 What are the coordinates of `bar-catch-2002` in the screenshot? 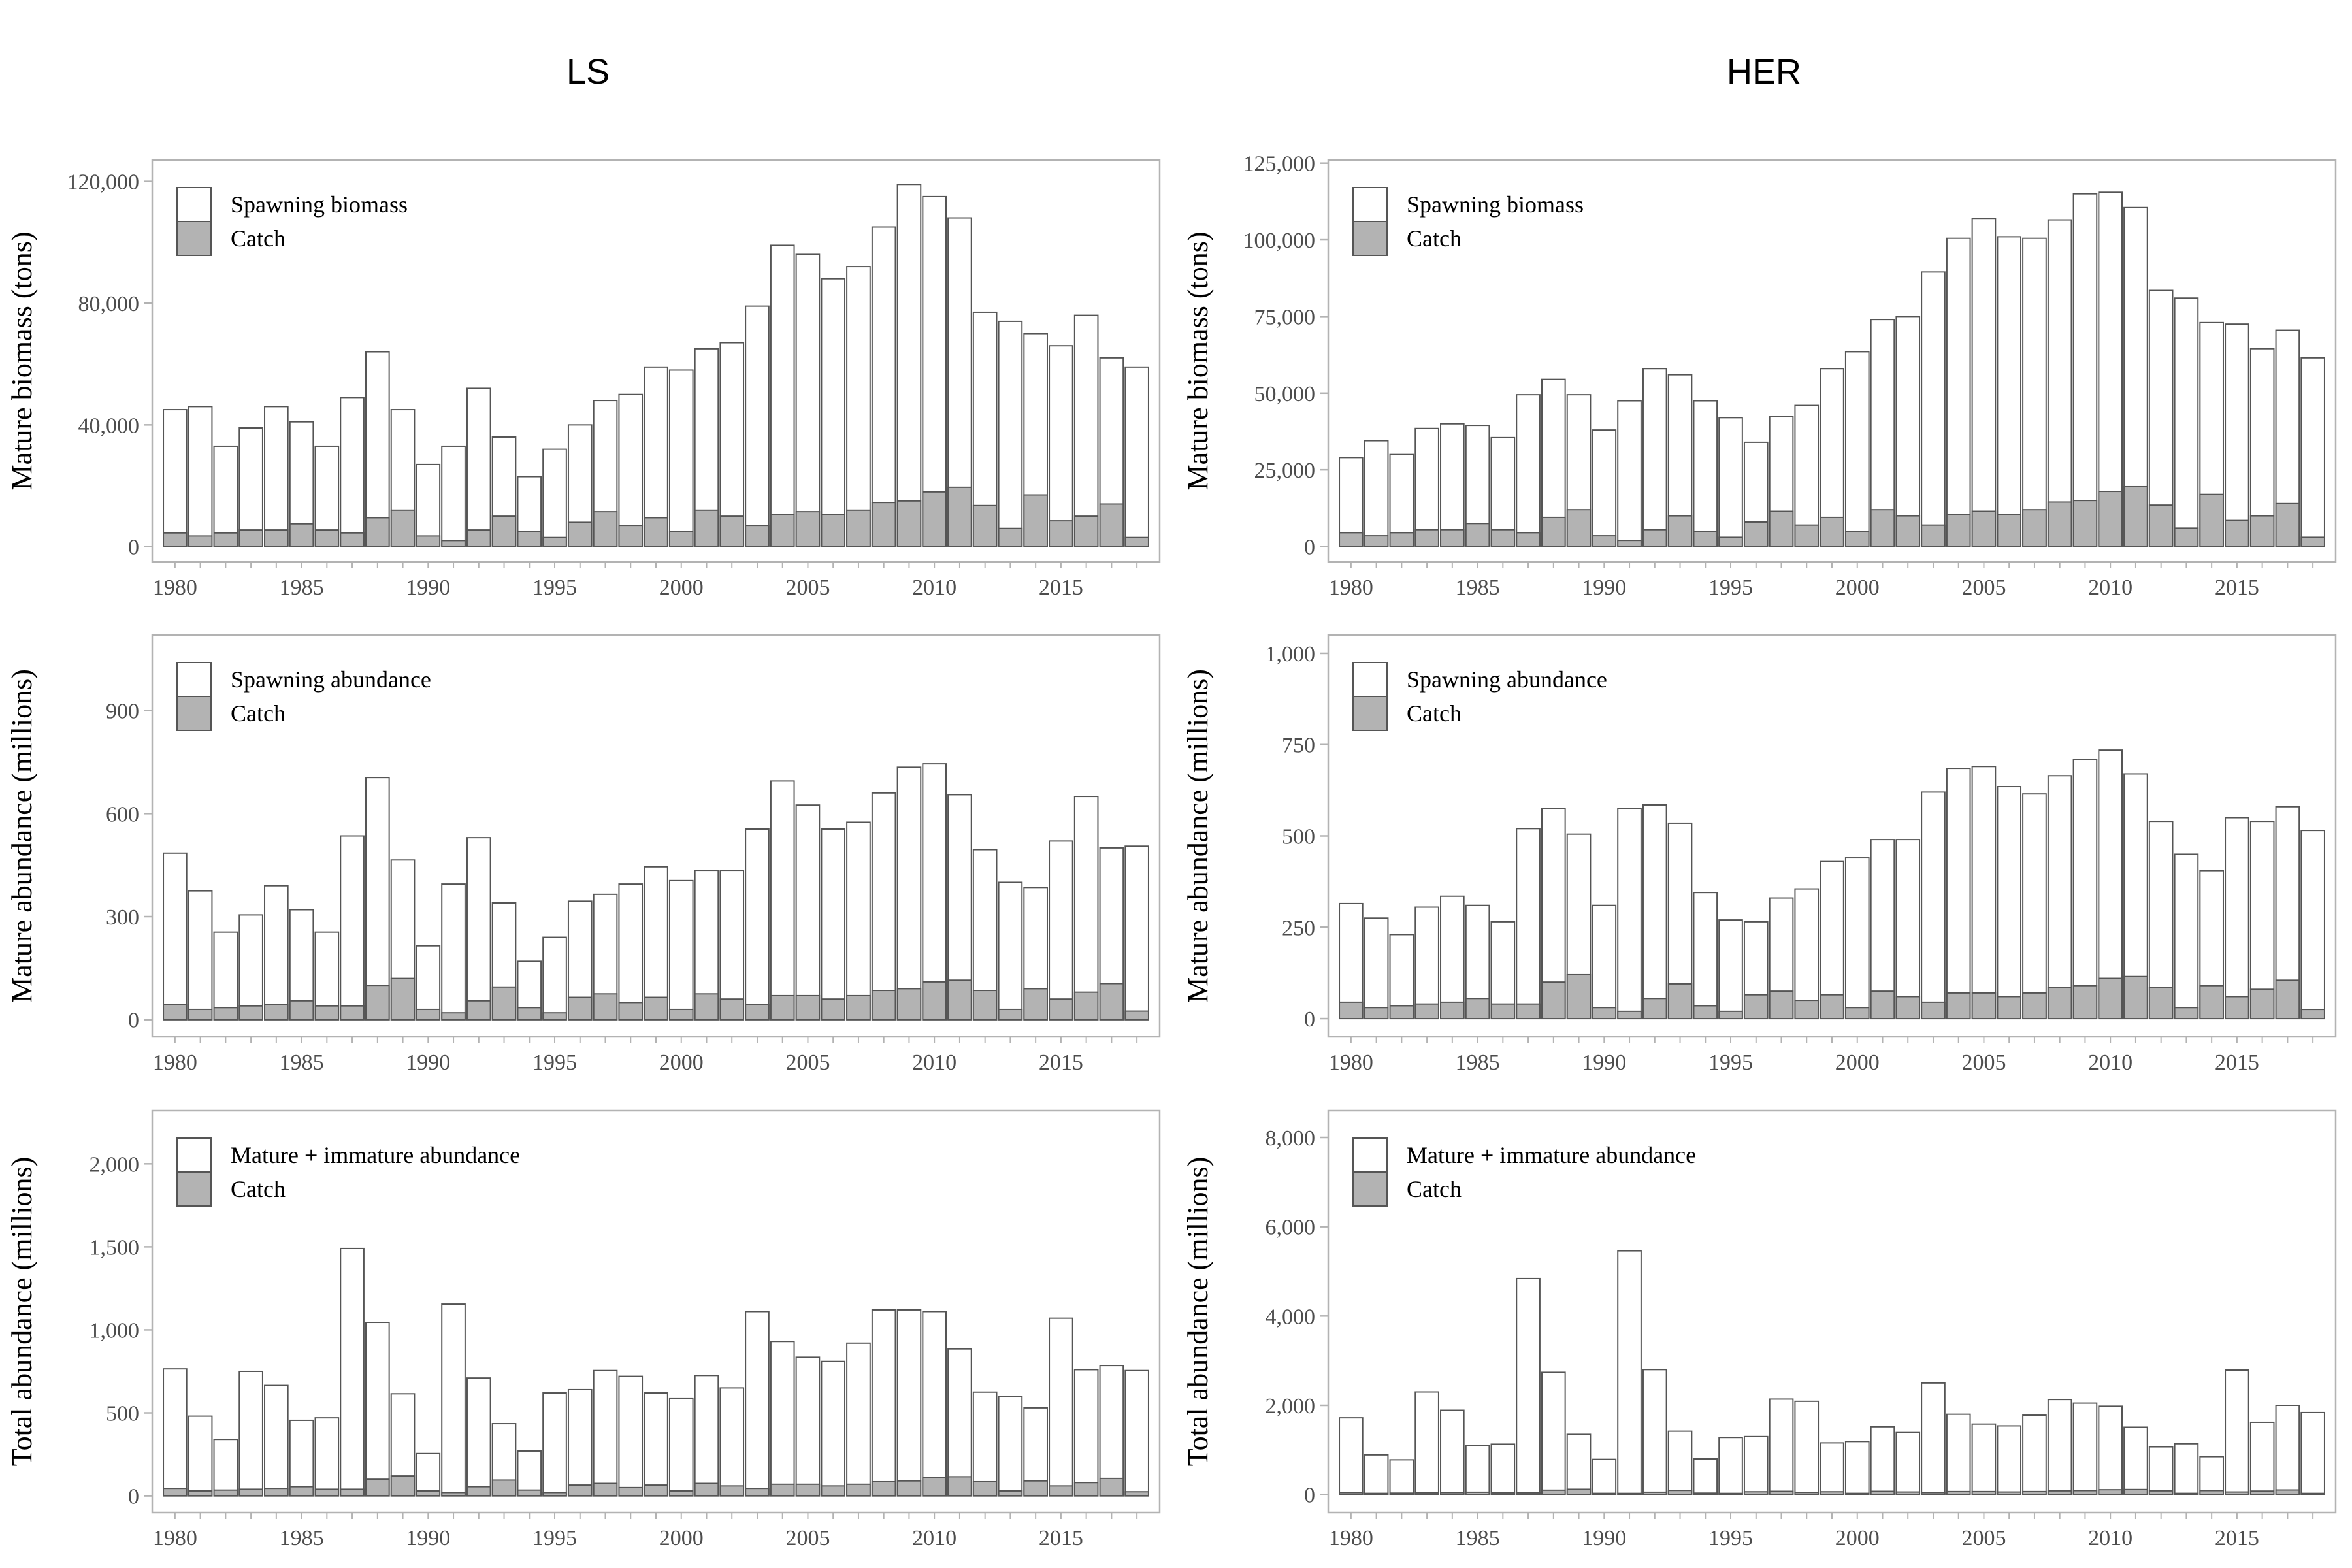 It's located at (732, 531).